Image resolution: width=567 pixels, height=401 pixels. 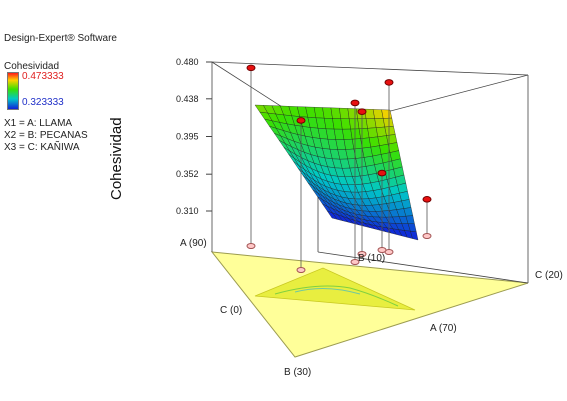 I want to click on vertex-label-c-left: C (0), so click(x=231, y=310).